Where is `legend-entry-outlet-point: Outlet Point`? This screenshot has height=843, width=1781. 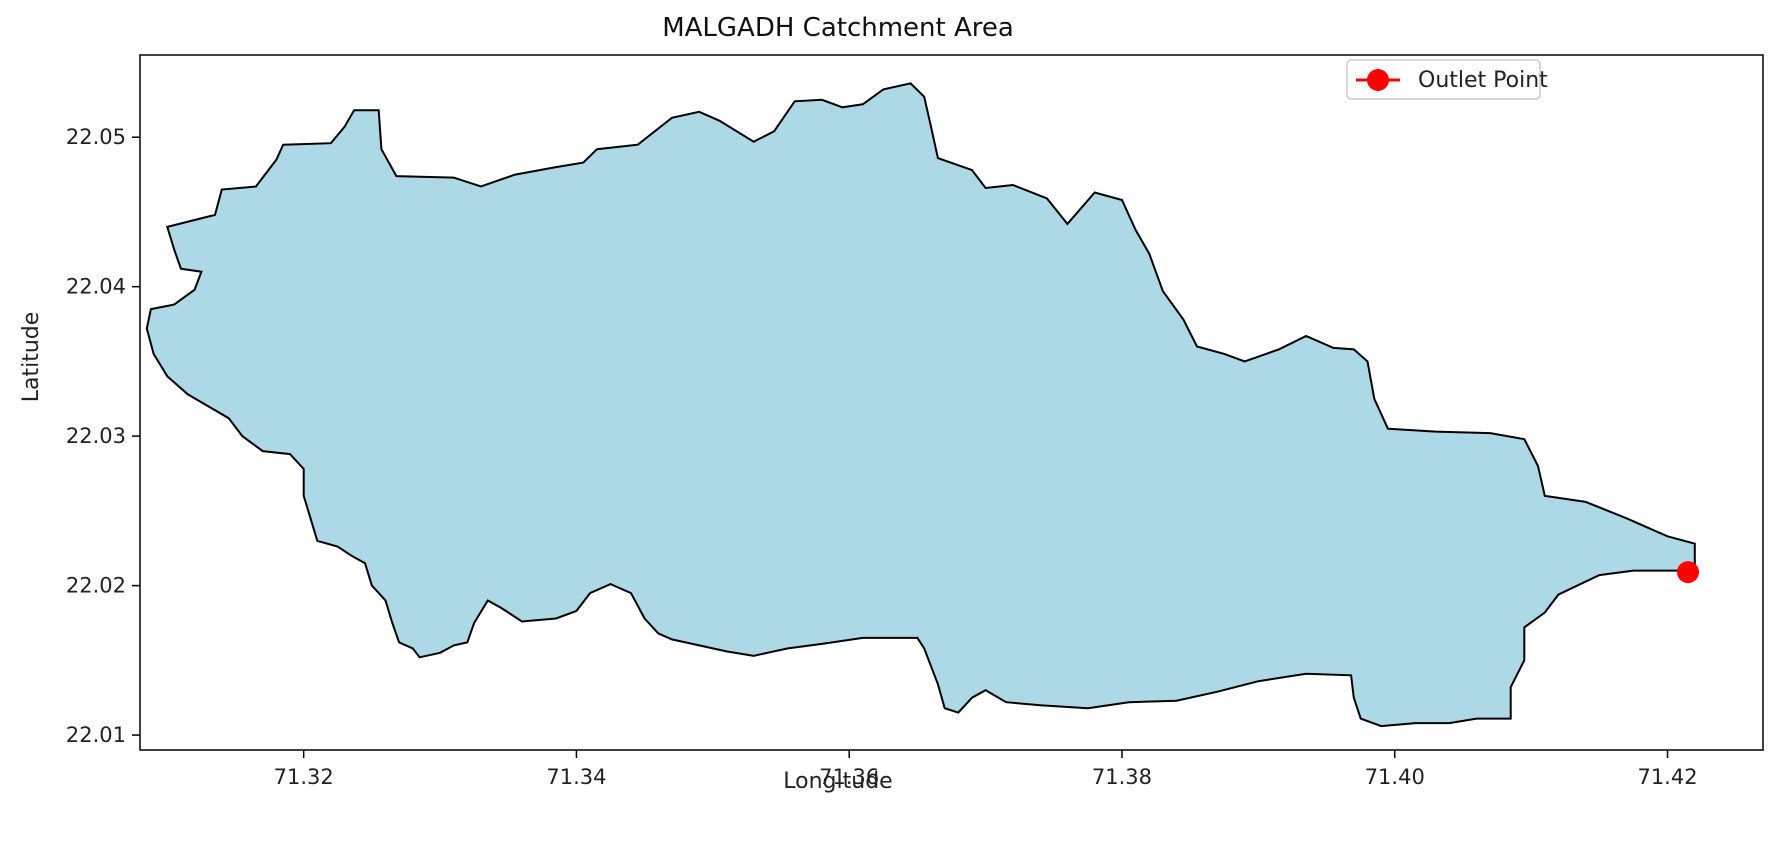 legend-entry-outlet-point: Outlet Point is located at coordinates (1483, 80).